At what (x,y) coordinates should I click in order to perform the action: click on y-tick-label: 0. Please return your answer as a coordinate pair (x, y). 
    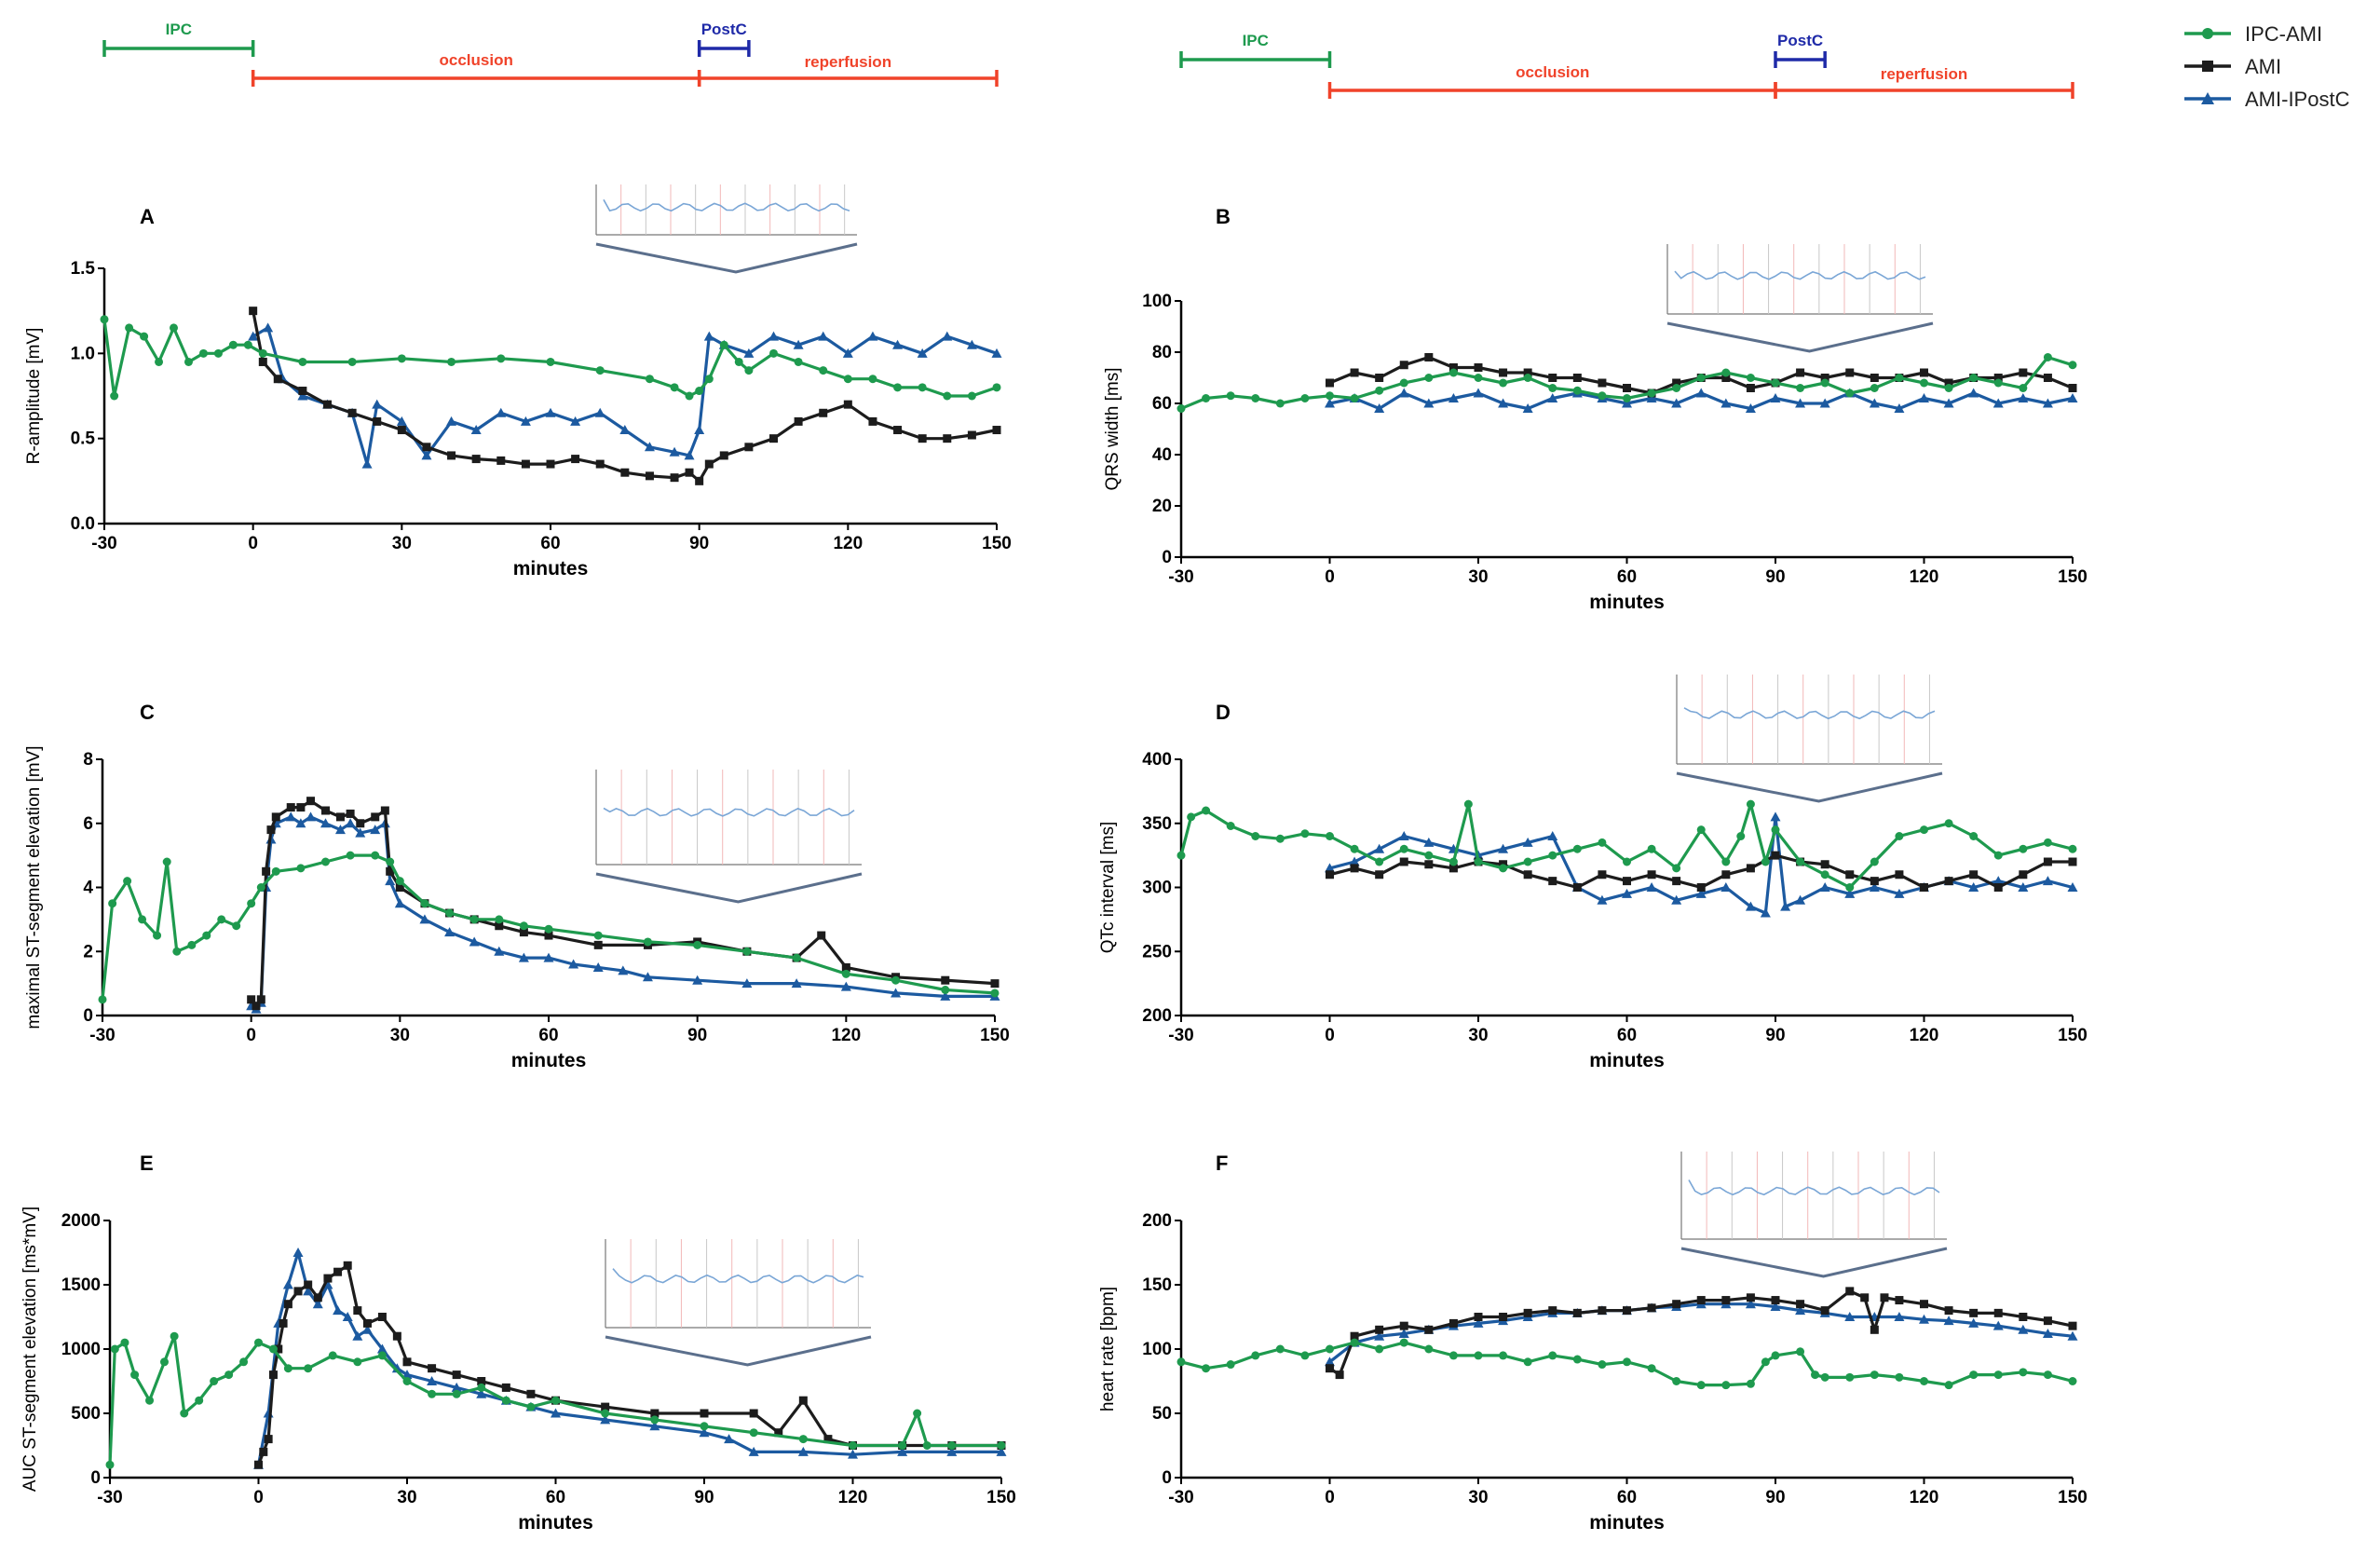
    Looking at the image, I should click on (1167, 1478).